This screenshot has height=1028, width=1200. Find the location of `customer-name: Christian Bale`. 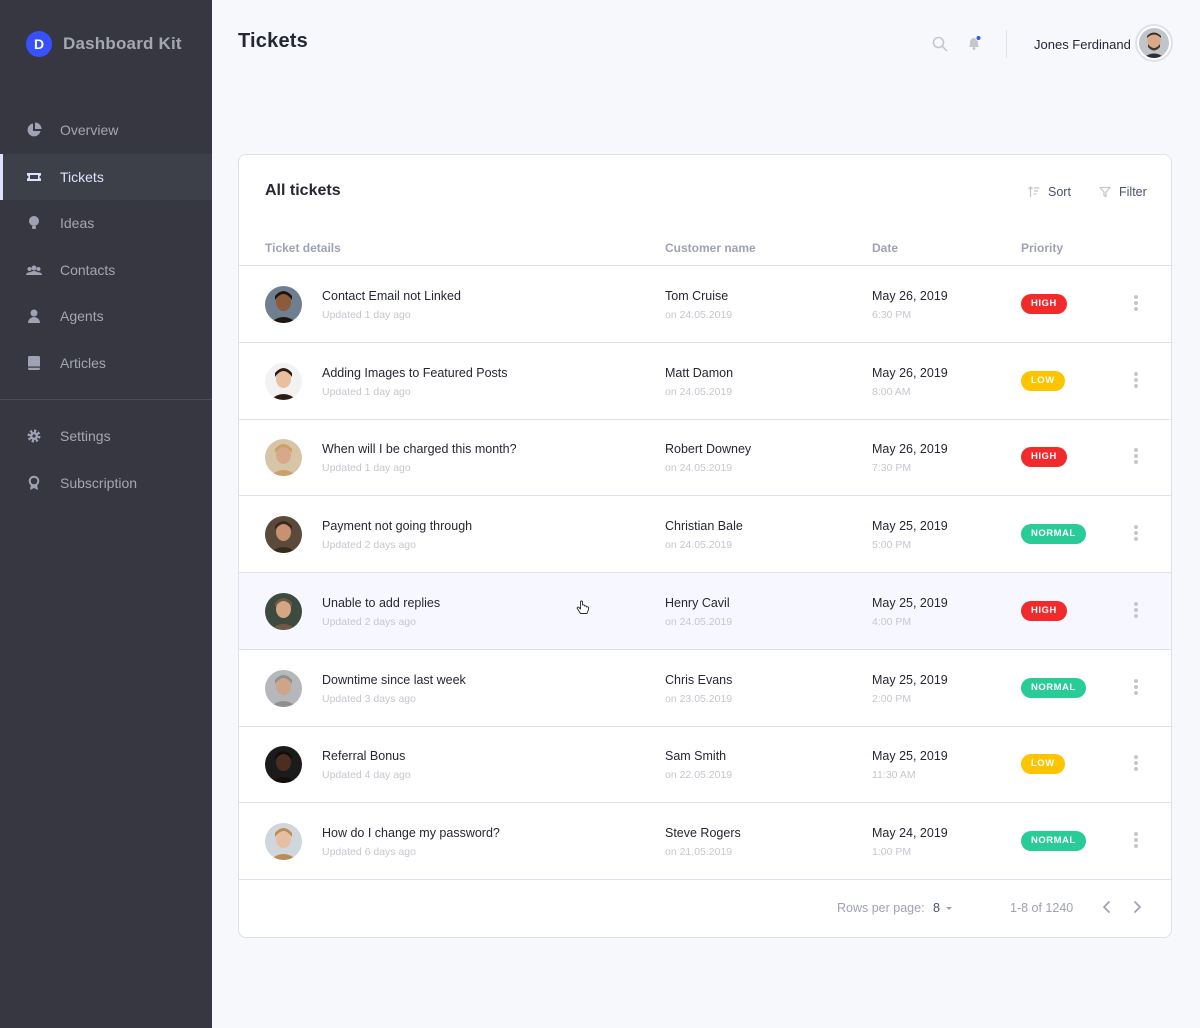

customer-name: Christian Bale is located at coordinates (704, 526).